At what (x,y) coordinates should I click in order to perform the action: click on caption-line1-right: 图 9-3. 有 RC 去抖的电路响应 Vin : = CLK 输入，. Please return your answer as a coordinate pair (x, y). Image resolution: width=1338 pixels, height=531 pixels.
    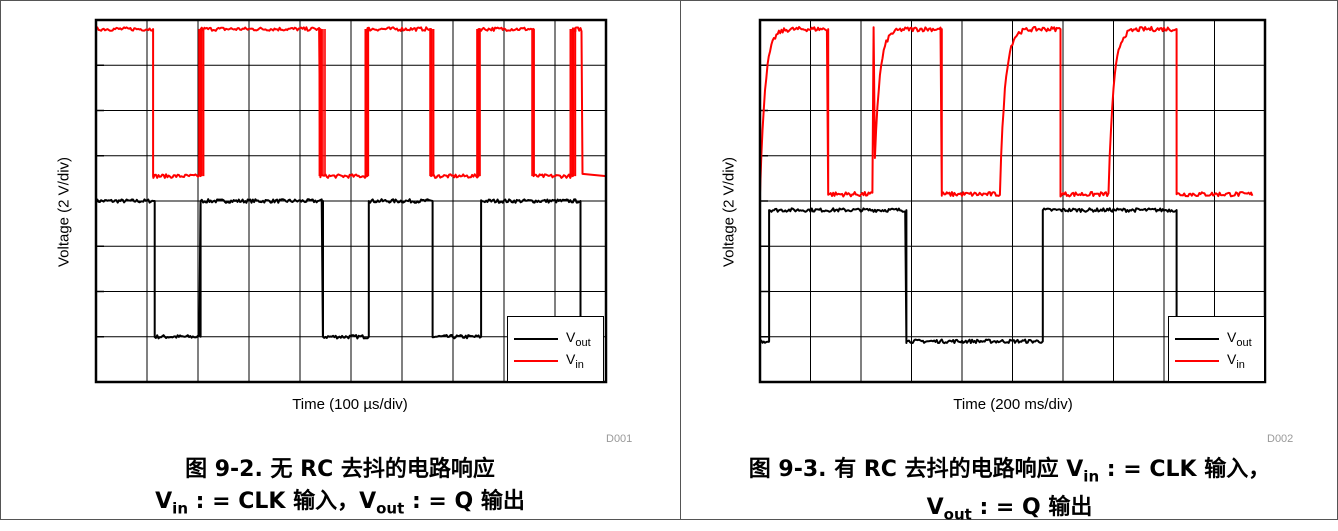
    Looking at the image, I should click on (1009, 471).